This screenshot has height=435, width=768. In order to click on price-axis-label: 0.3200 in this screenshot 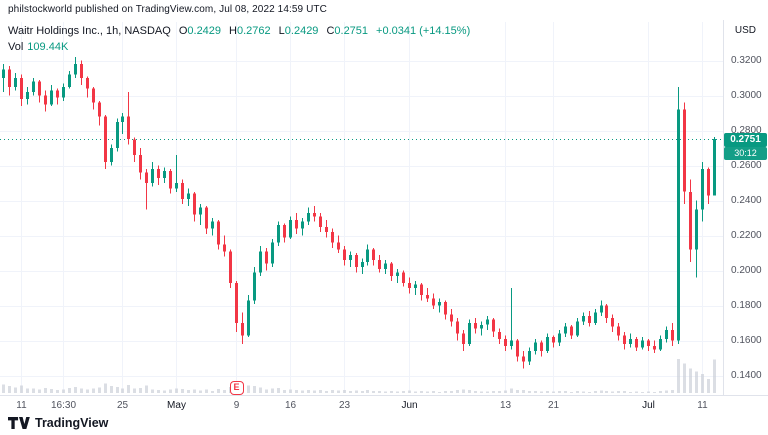, I will do `click(746, 60)`.